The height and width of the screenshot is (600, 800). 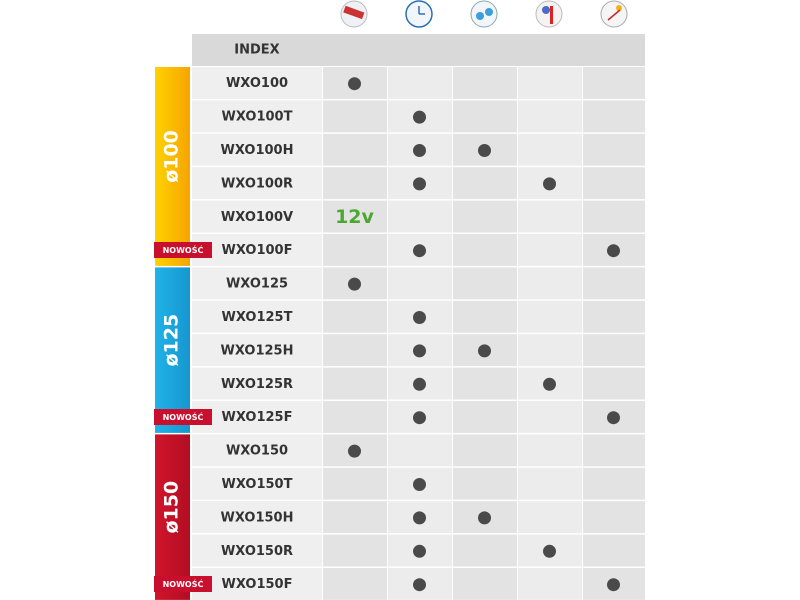 What do you see at coordinates (257, 451) in the screenshot?
I see `model-name: WXO150` at bounding box center [257, 451].